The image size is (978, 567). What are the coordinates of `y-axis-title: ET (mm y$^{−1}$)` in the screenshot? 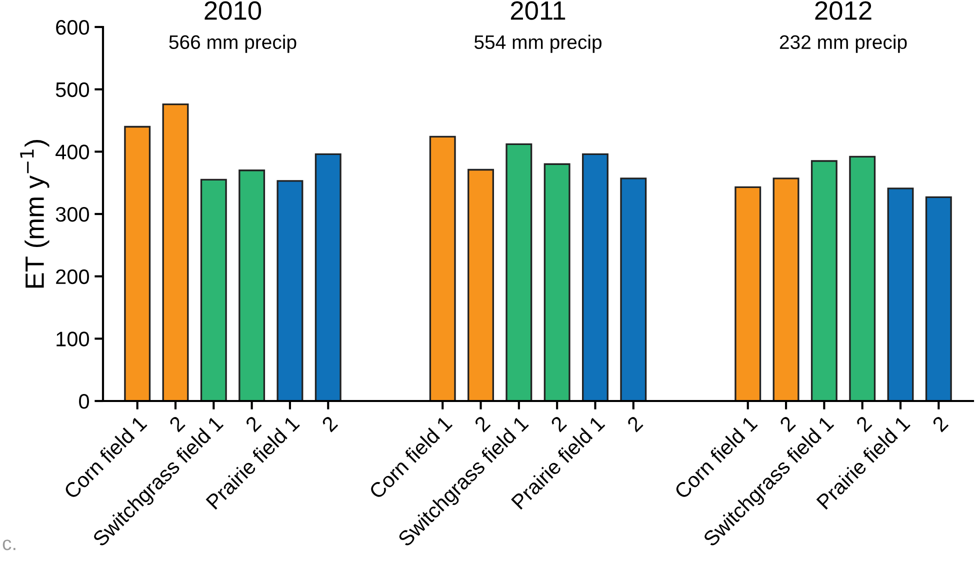 It's located at (35, 214).